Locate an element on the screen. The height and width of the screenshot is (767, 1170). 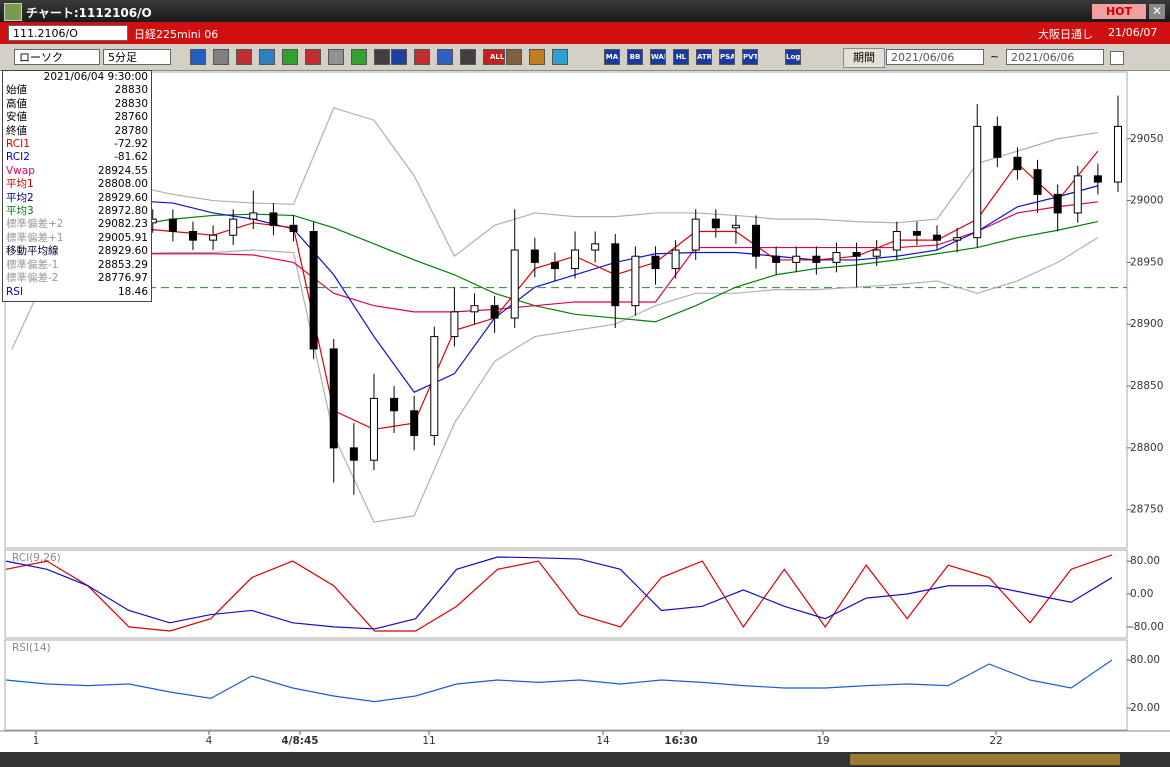
x-tick-label: 19 is located at coordinates (822, 741).